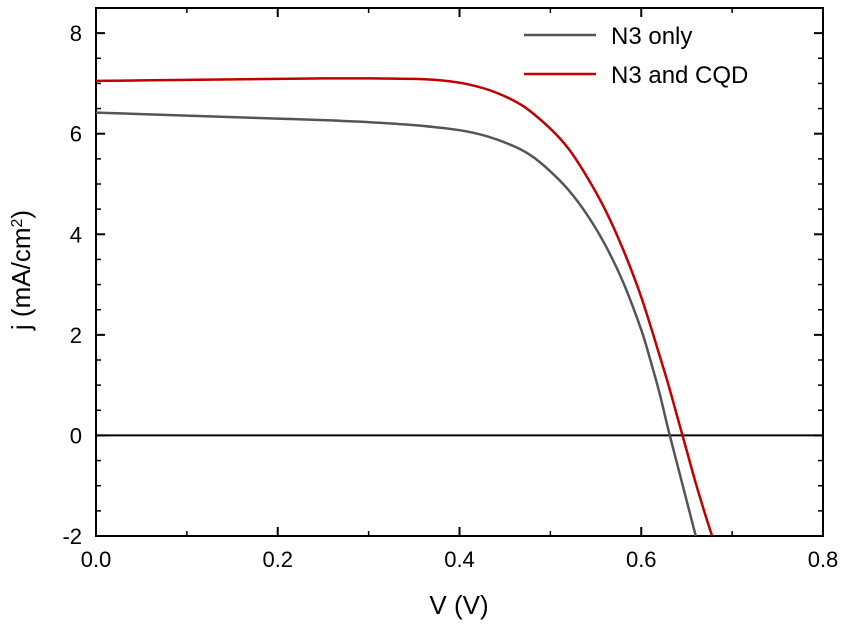  Describe the element at coordinates (679, 75) in the screenshot. I see `legend-label-2: N3 and CQD` at that location.